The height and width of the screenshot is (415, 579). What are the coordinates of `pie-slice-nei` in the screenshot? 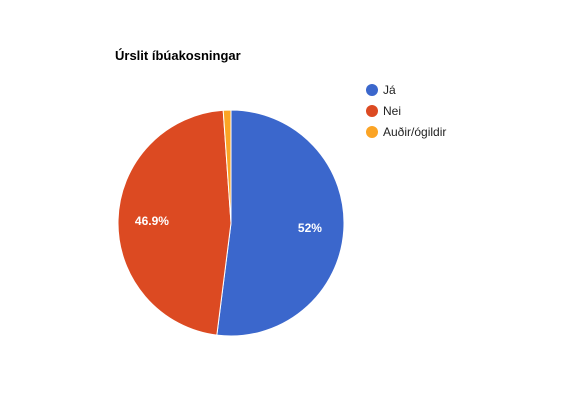 It's located at (174, 222).